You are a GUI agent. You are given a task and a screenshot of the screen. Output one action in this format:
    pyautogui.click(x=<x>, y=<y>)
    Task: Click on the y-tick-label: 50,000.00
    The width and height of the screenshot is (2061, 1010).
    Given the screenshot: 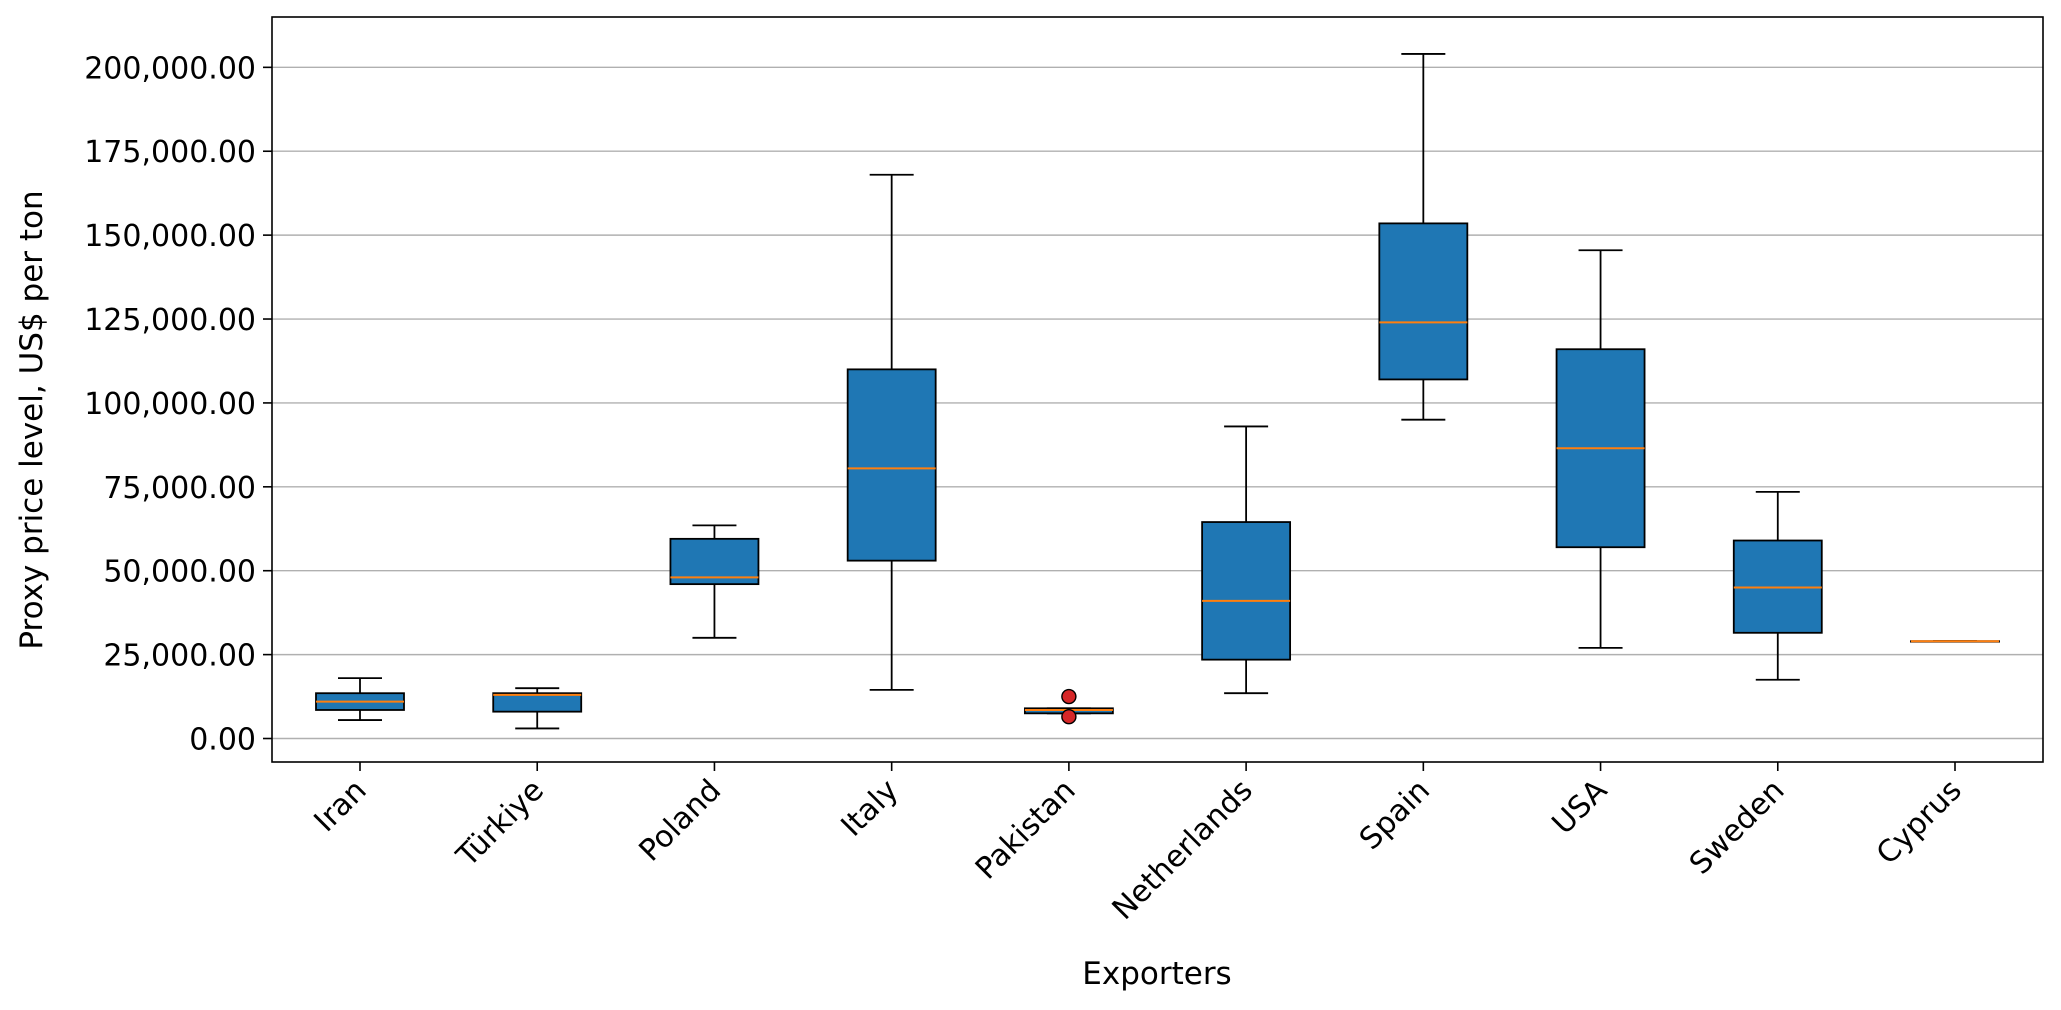 What is the action you would take?
    pyautogui.click(x=179, y=572)
    